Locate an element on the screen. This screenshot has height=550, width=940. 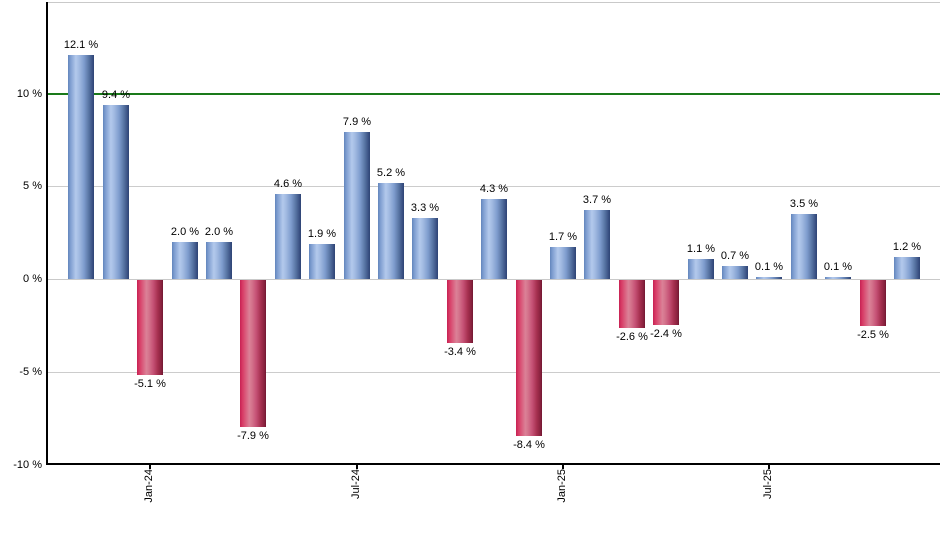
x-tick-label-text: Jan-25 is located at coordinates (562, 486).